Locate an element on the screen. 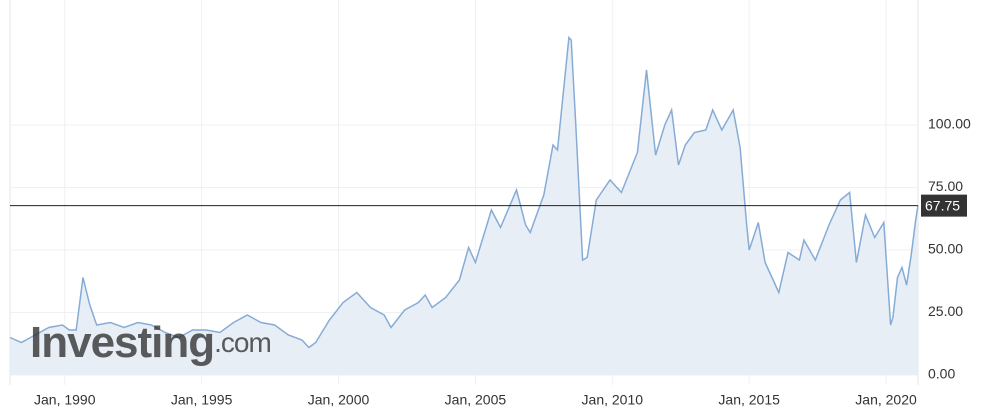  x-tick-label: Jan, 2010 is located at coordinates (613, 400).